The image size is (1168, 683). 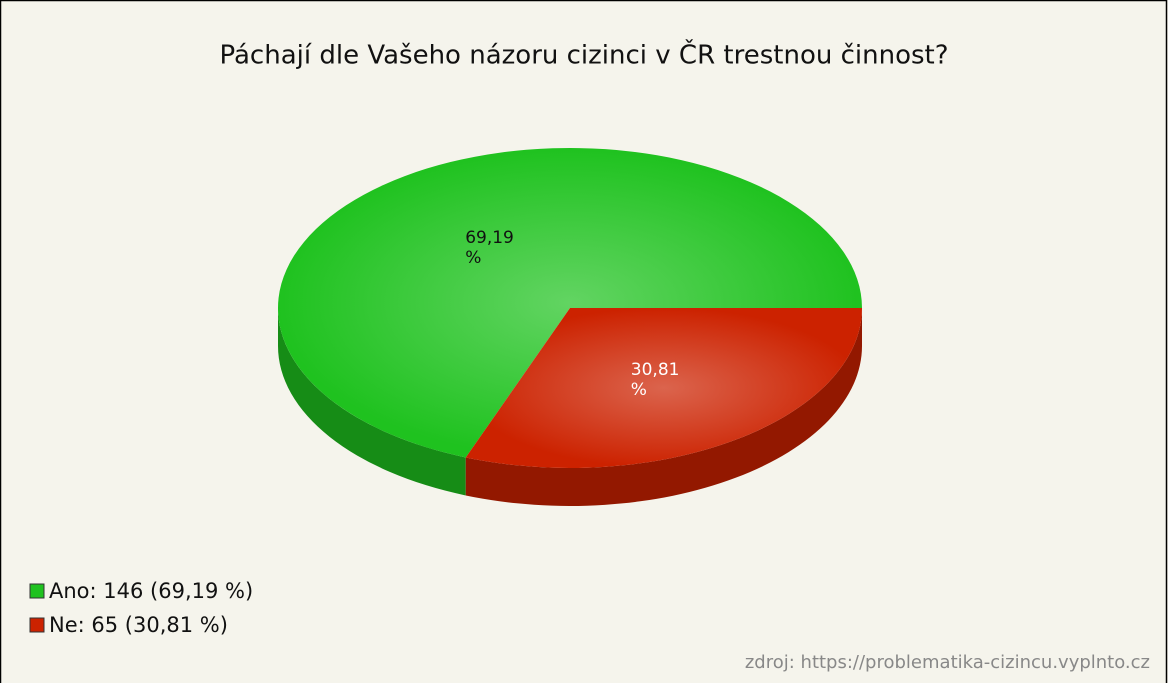 I want to click on data-label: 30,81 %, so click(x=655, y=379).